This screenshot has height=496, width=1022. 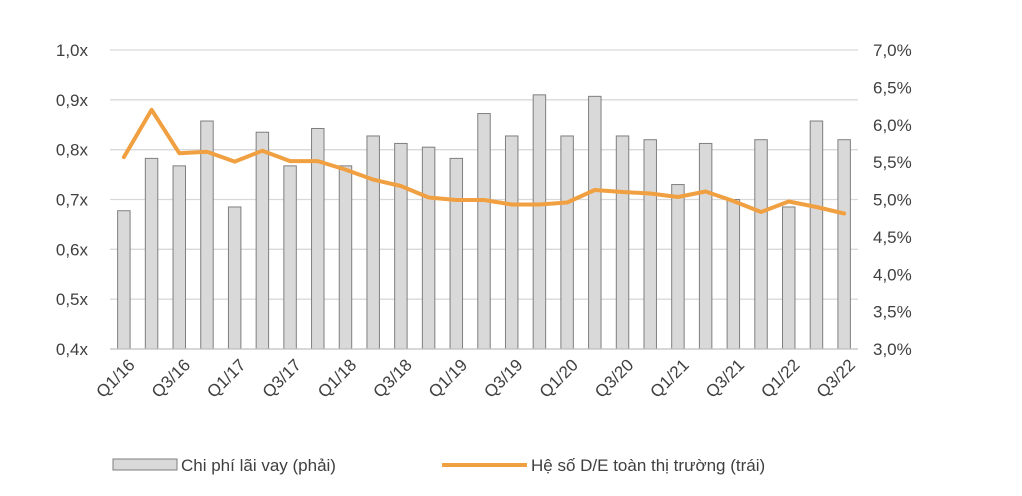 I want to click on x-tick-label: Q3/17, so click(x=282, y=378).